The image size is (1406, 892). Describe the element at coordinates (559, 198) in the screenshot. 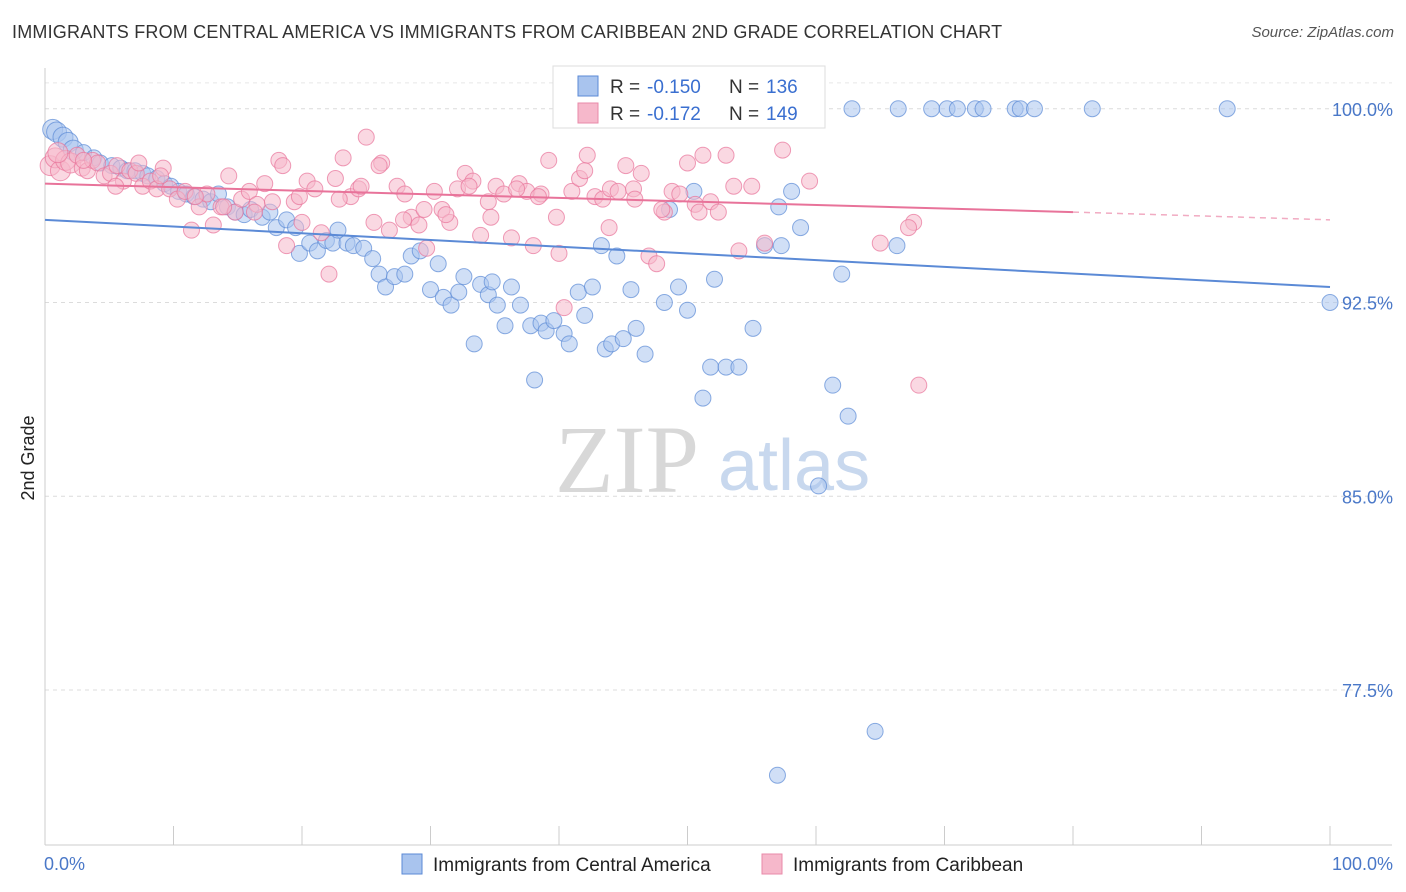

I see `trend-line-s1` at that location.